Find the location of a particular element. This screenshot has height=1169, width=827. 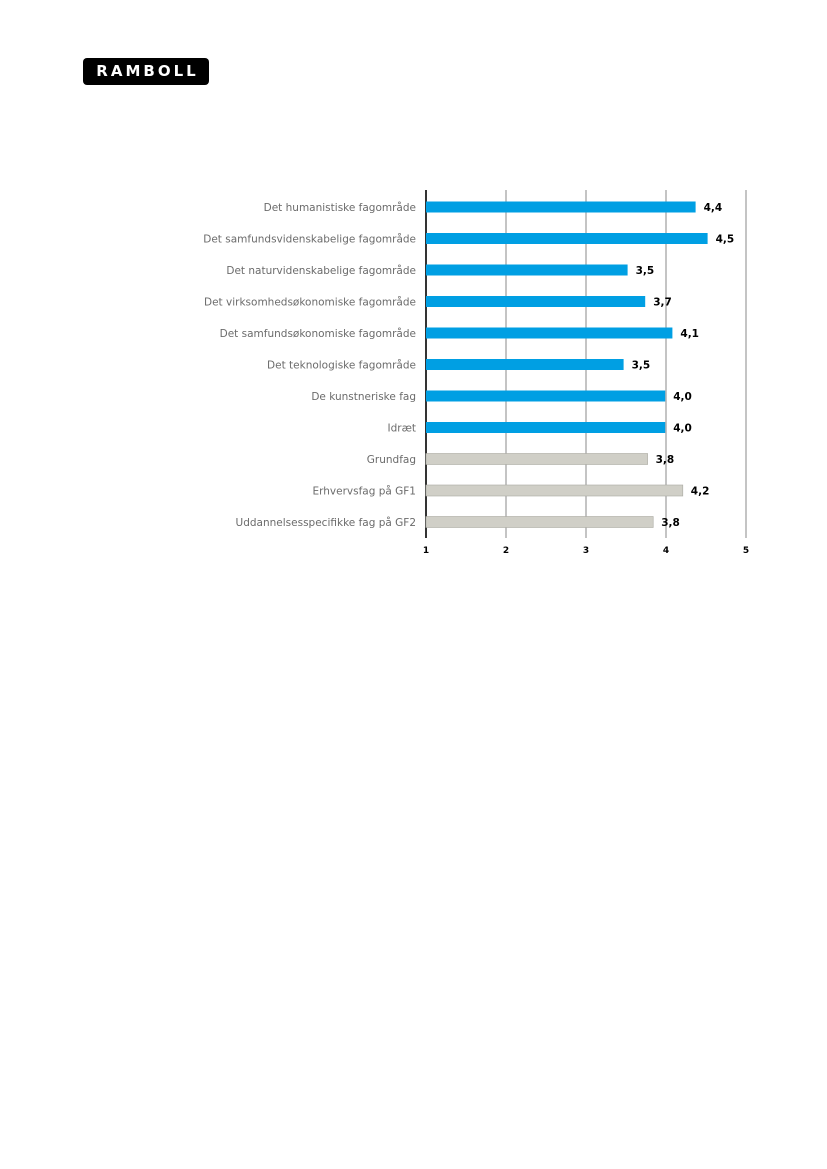

category-label: De kunstneriske fag is located at coordinates (363, 397).